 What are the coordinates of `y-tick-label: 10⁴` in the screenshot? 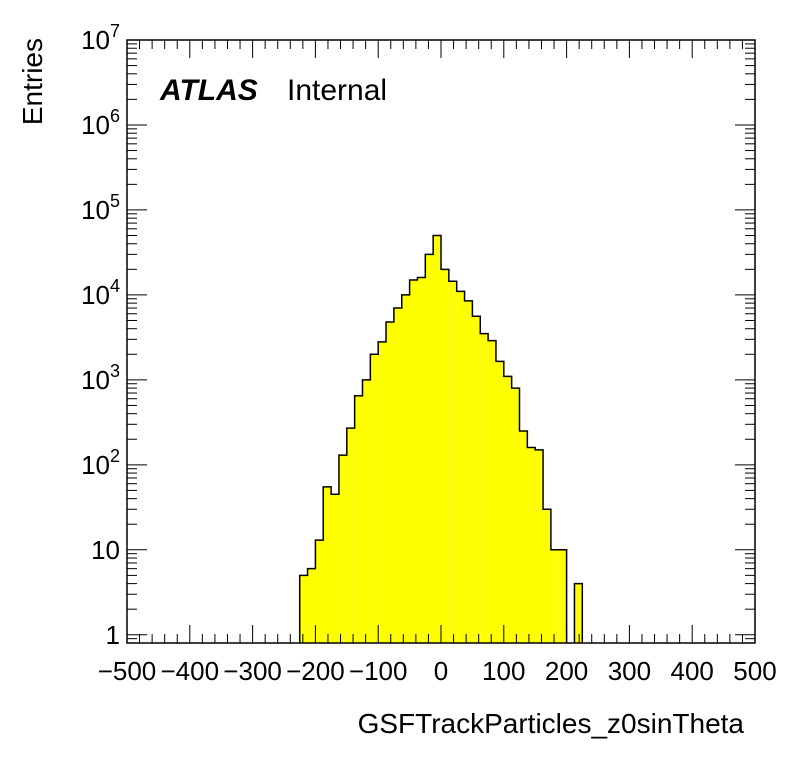 It's located at (100, 293).